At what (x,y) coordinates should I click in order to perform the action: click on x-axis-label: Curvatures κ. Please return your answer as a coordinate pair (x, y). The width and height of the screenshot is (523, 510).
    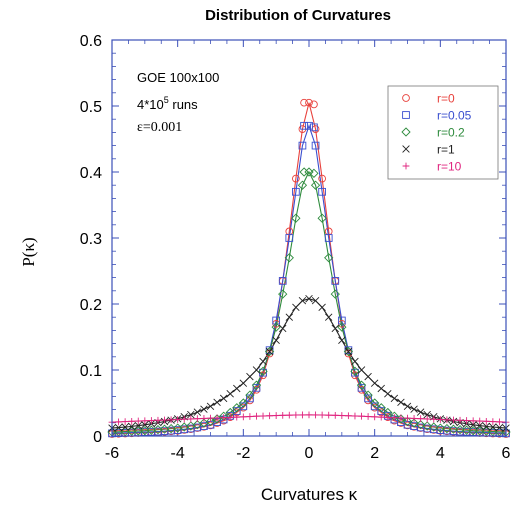
    Looking at the image, I should click on (309, 494).